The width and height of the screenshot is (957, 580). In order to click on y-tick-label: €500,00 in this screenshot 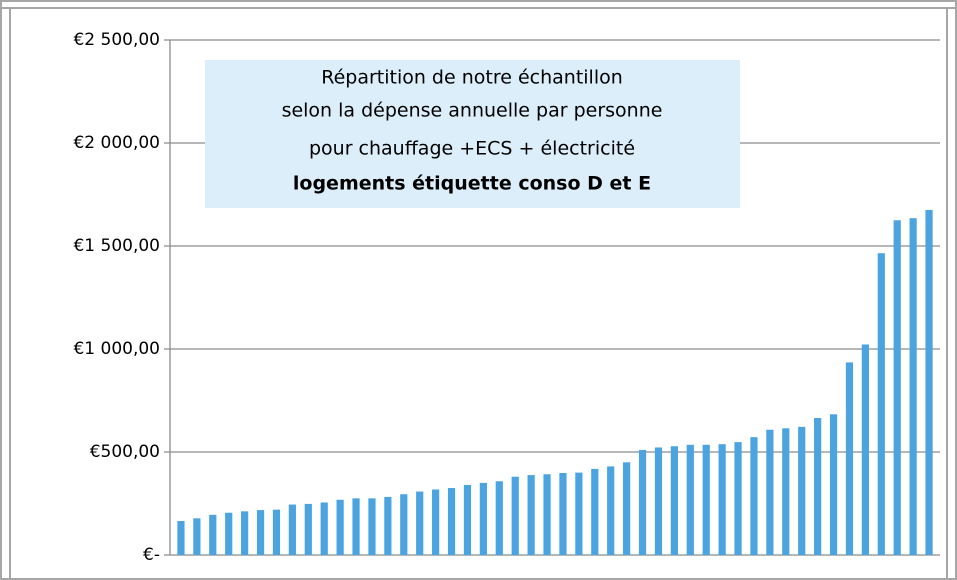, I will do `click(125, 452)`.